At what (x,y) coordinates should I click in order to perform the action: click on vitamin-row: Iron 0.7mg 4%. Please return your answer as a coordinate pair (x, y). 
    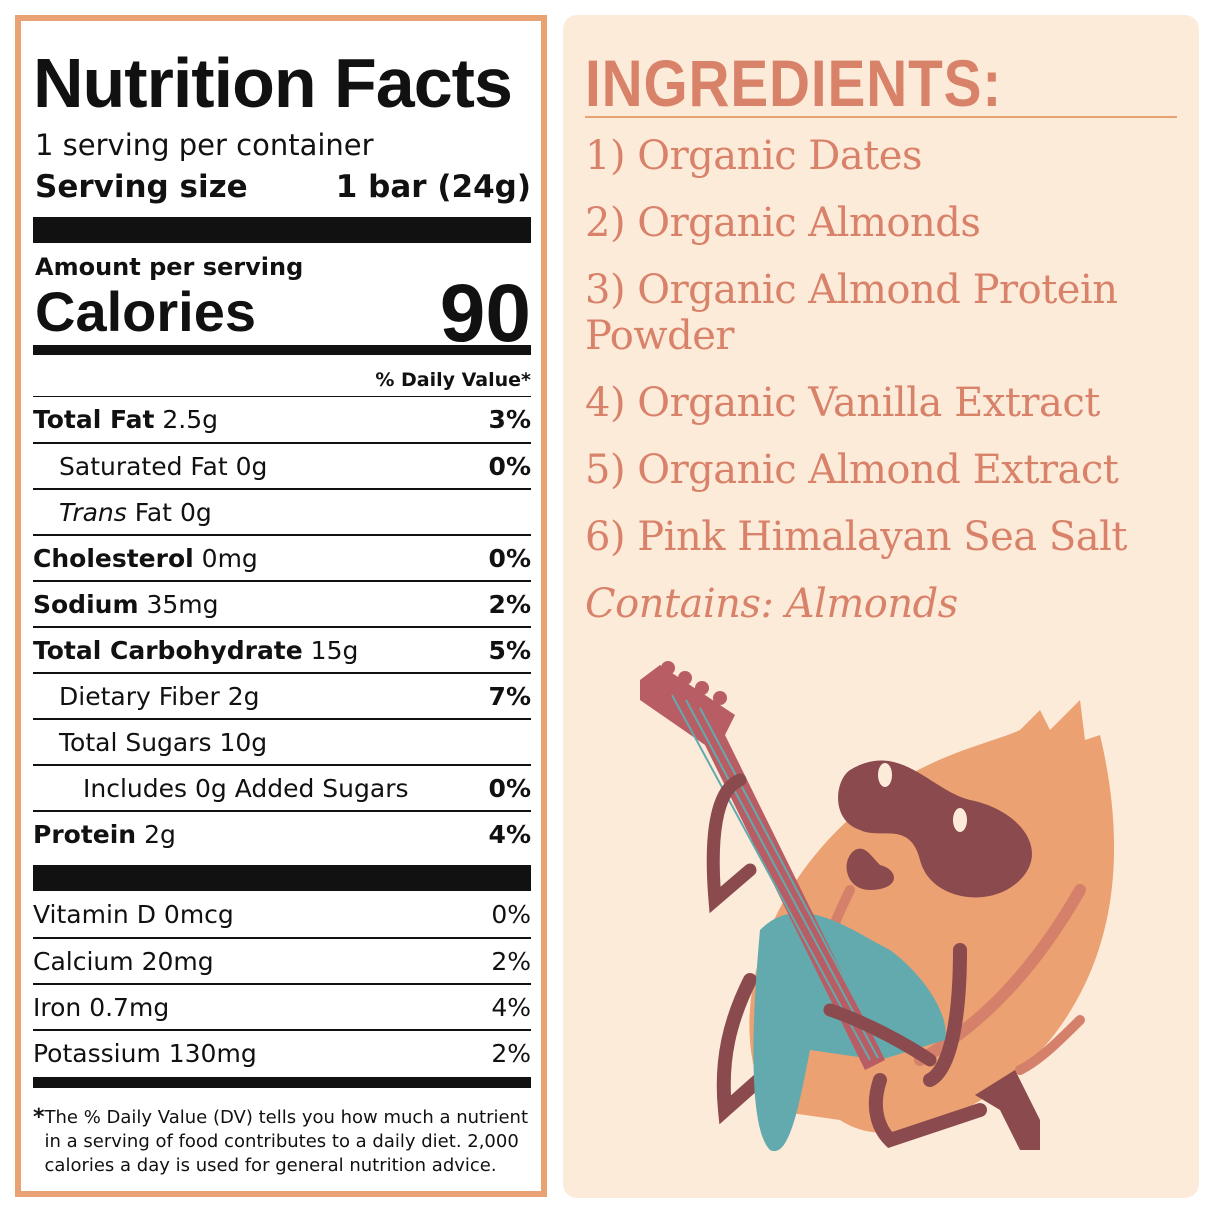
    Looking at the image, I should click on (282, 1006).